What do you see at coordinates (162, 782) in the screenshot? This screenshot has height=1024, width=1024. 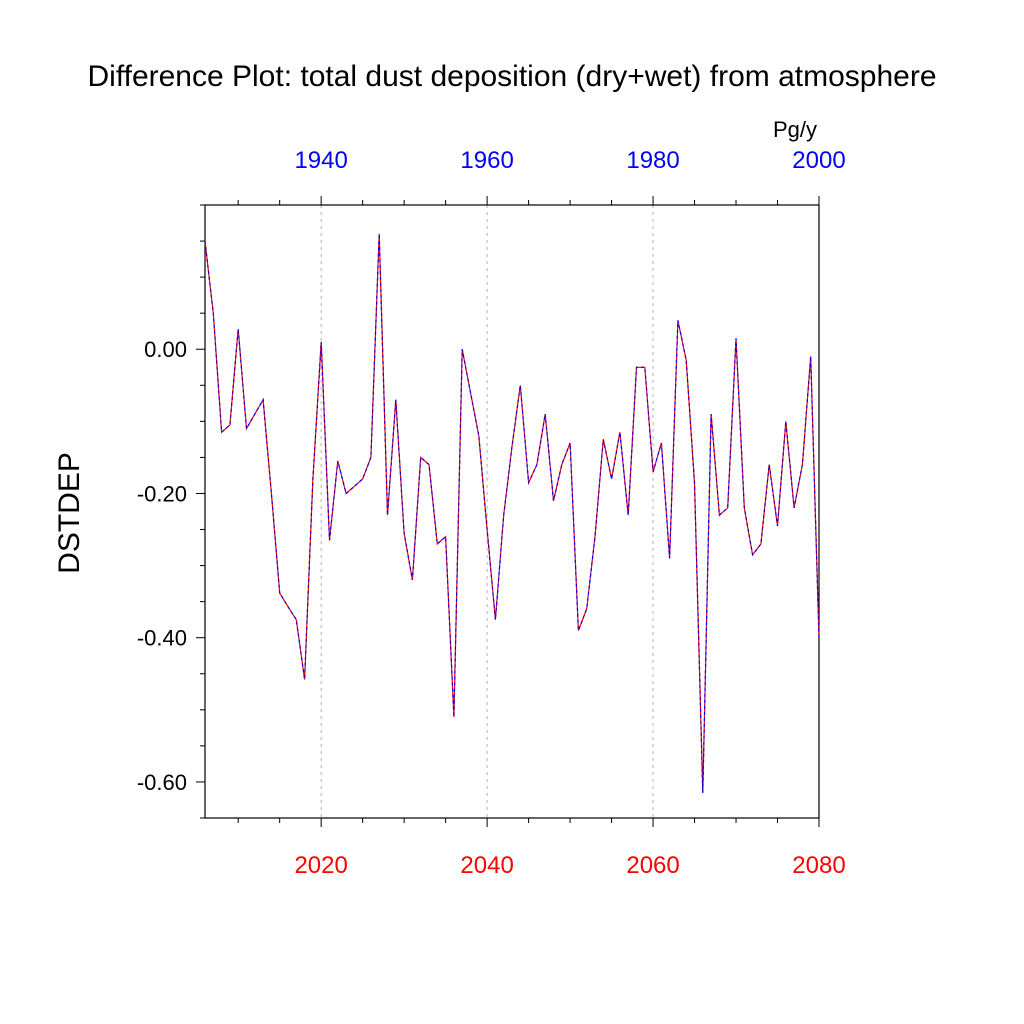 I see `y-tick-label: -0.60` at bounding box center [162, 782].